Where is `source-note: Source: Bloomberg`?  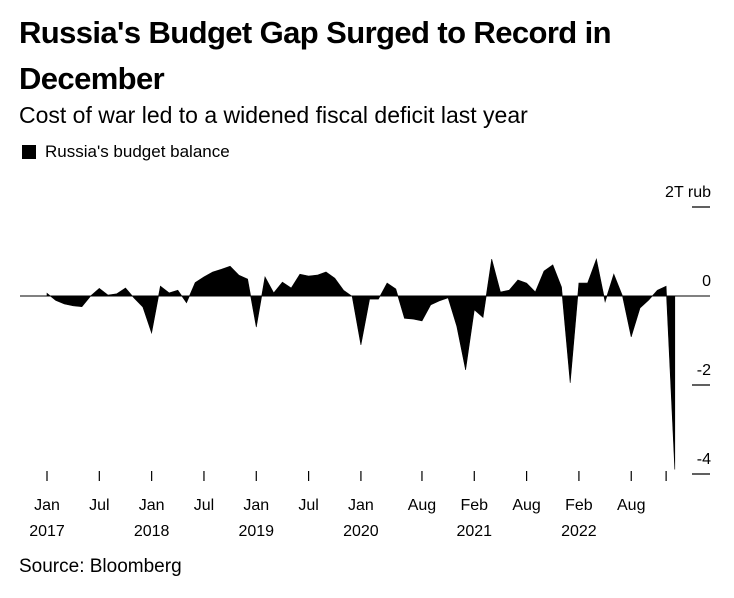 source-note: Source: Bloomberg is located at coordinates (100, 566).